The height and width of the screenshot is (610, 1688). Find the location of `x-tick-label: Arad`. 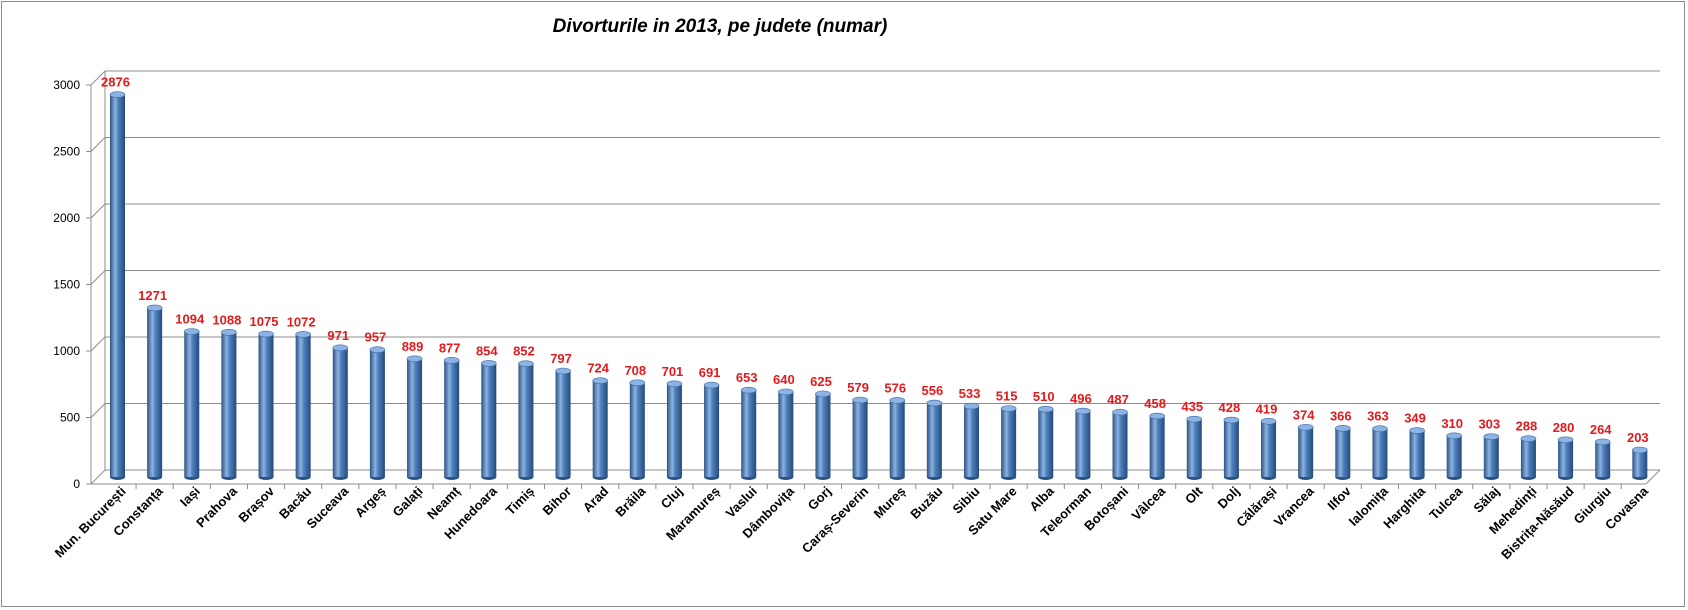

x-tick-label: Arad is located at coordinates (596, 499).